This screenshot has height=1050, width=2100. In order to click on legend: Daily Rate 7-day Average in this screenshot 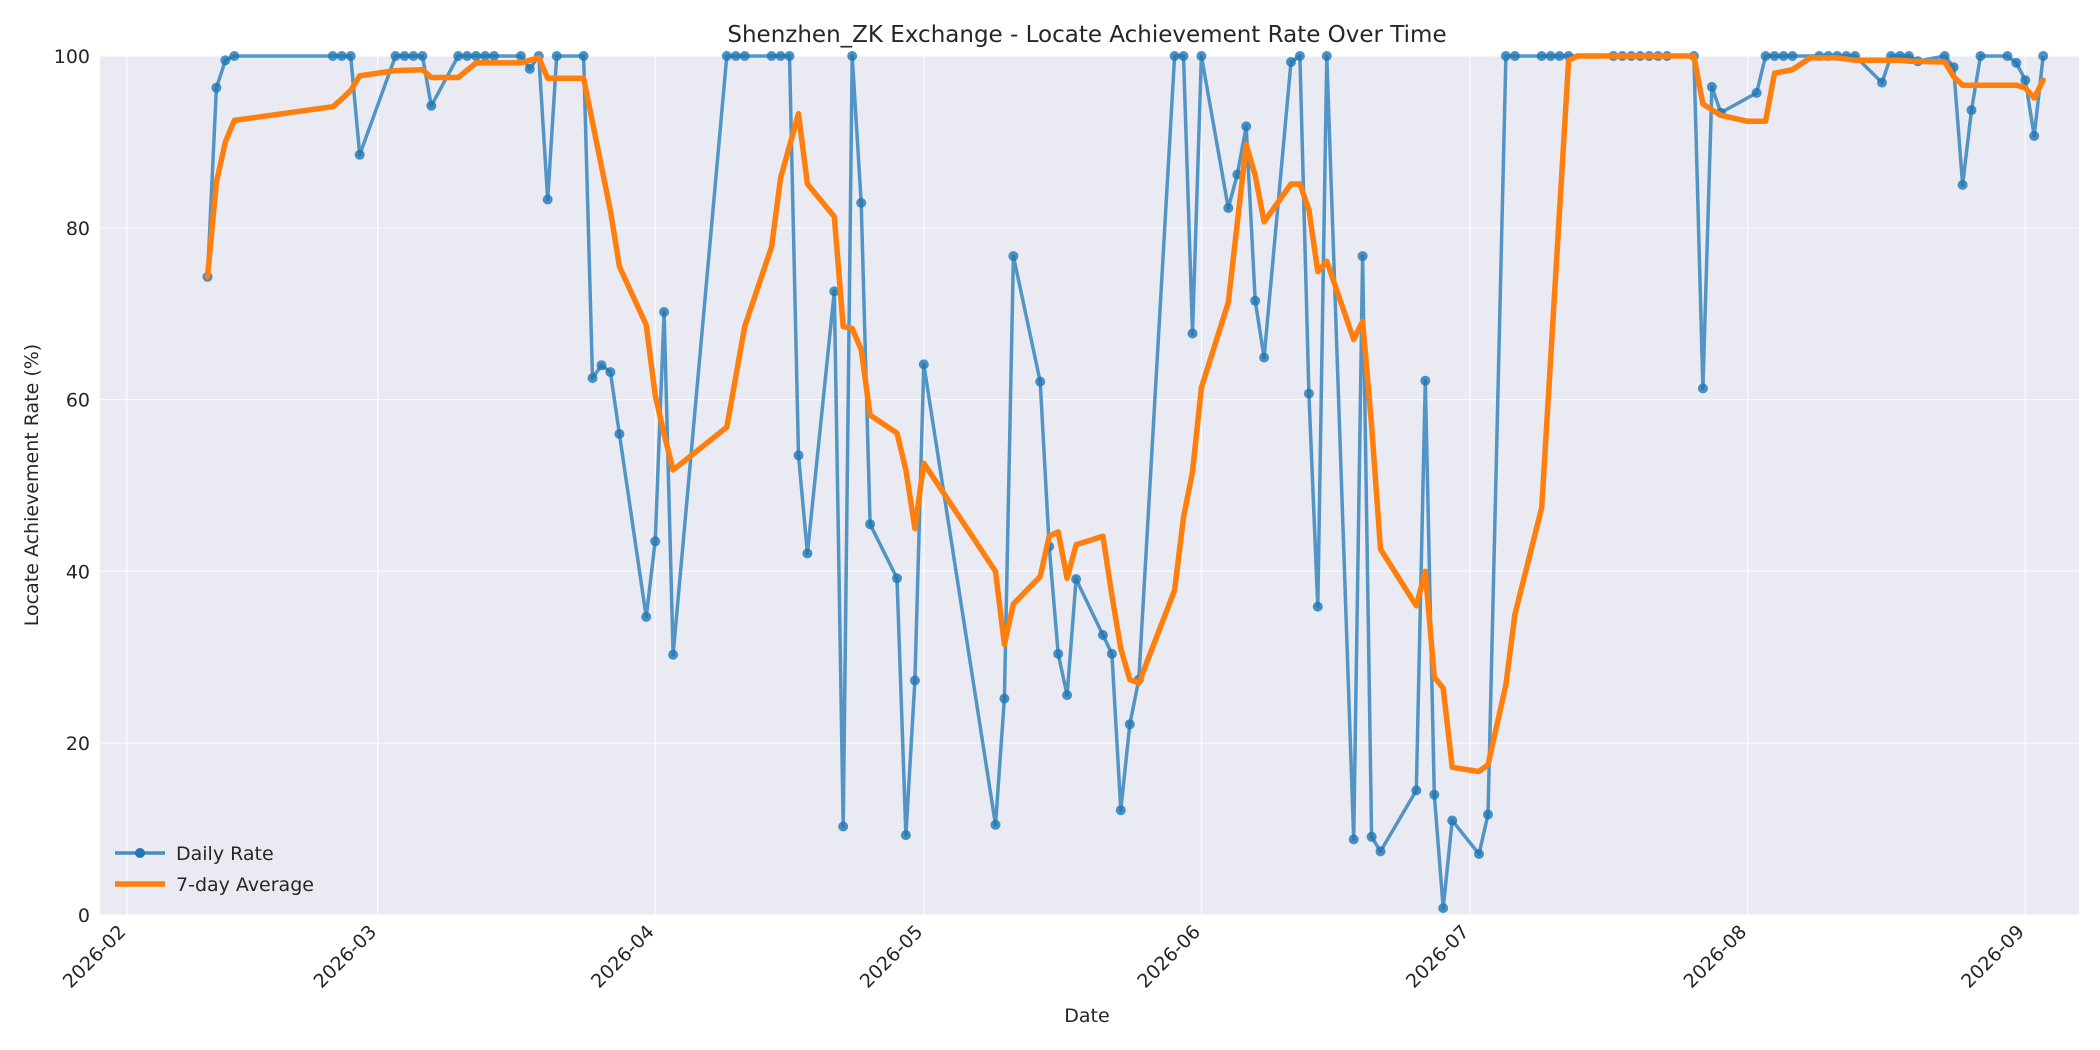, I will do `click(214, 869)`.